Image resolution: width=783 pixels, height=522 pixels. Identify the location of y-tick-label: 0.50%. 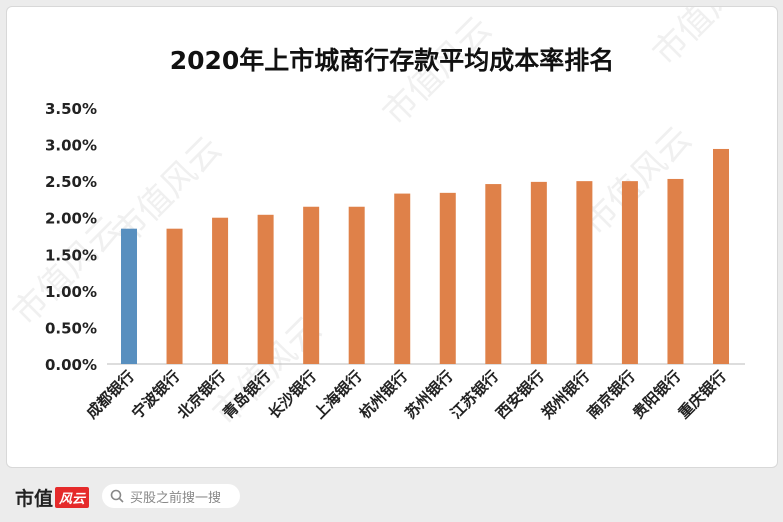
(71, 328).